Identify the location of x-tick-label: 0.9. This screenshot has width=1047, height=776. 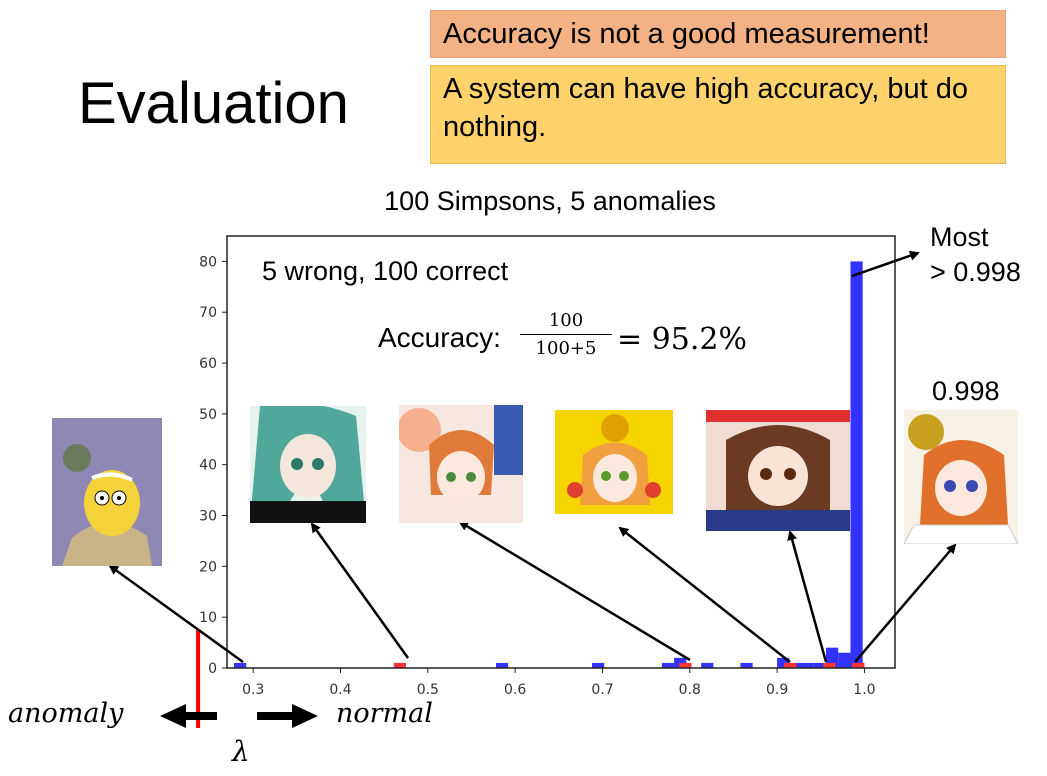
(777, 690).